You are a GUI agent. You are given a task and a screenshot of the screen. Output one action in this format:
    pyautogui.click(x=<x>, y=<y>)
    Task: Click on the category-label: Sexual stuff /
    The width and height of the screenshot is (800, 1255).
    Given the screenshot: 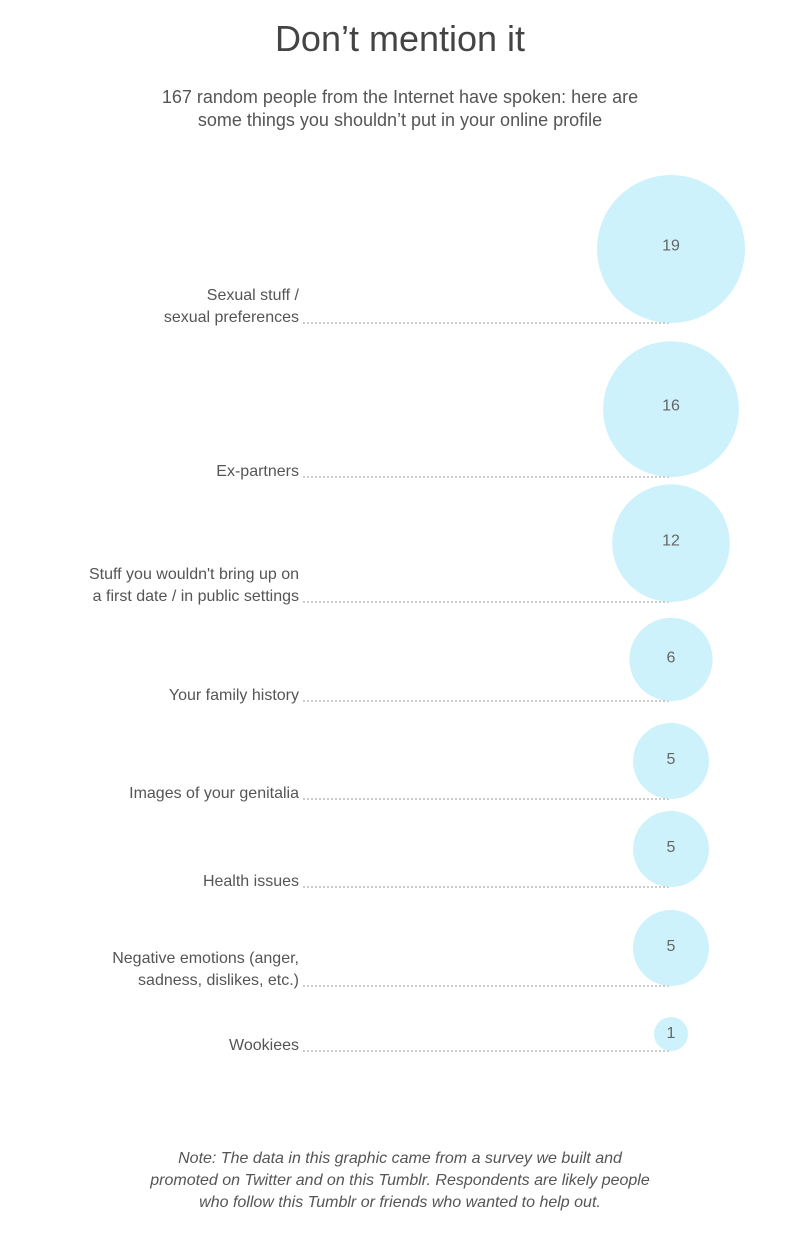 What is the action you would take?
    pyautogui.click(x=253, y=295)
    